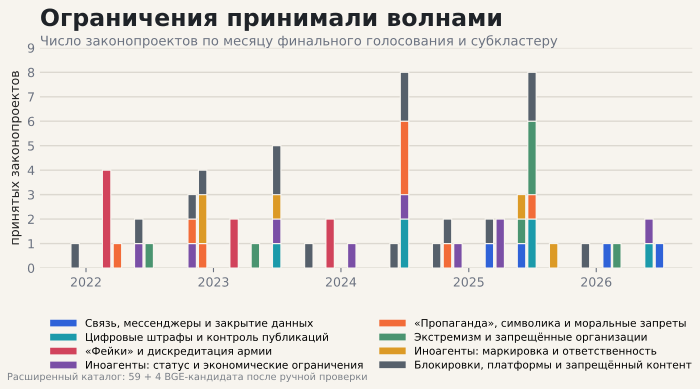 The width and height of the screenshot is (700, 389). What do you see at coordinates (31, 243) in the screenshot?
I see `y-tick-label: 1` at bounding box center [31, 243].